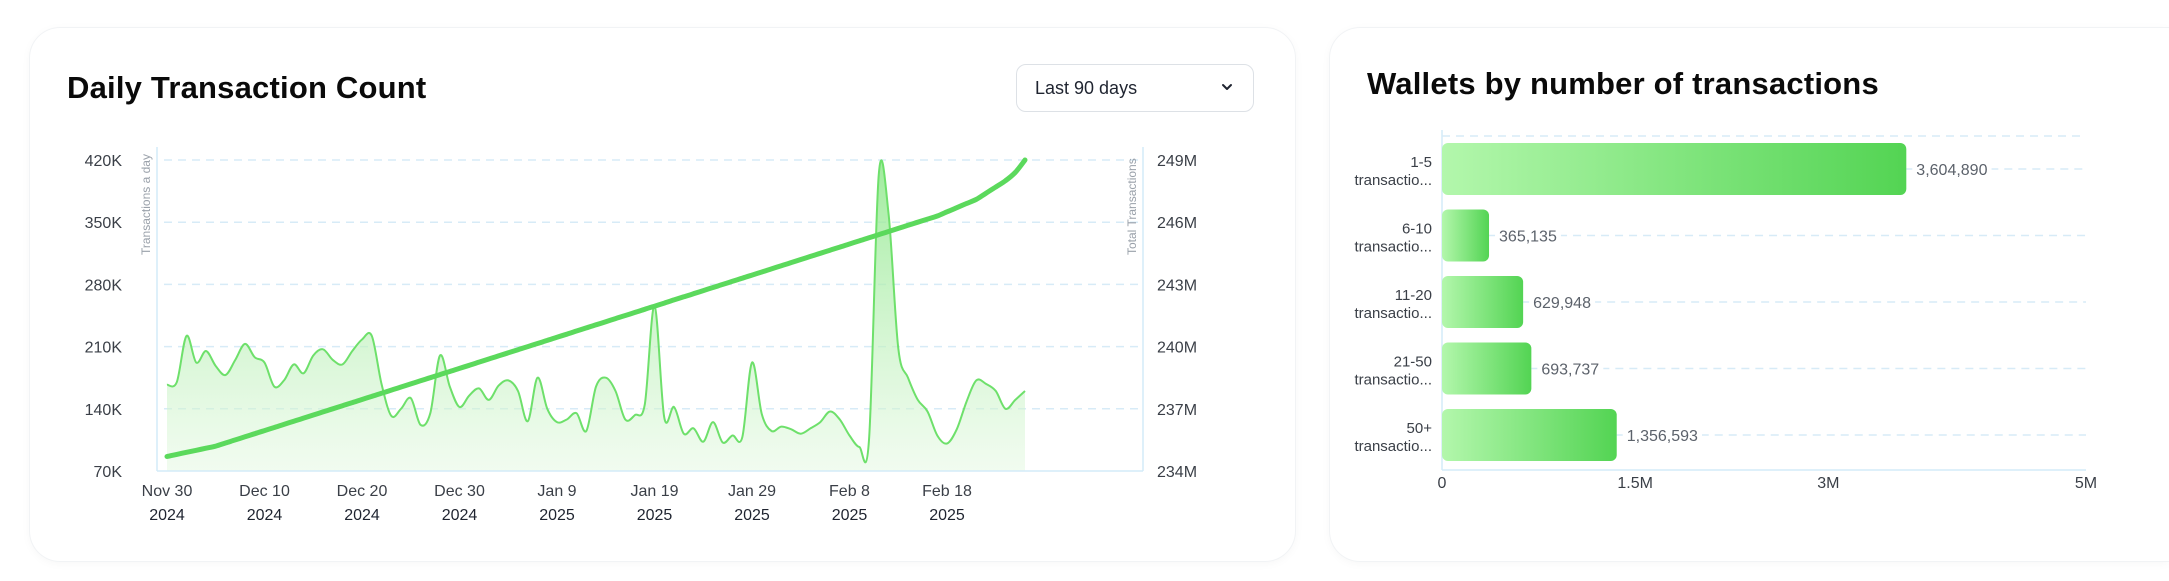 The image size is (2169, 581). I want to click on daily-transaction-title: Daily Transaction Count, so click(247, 87).